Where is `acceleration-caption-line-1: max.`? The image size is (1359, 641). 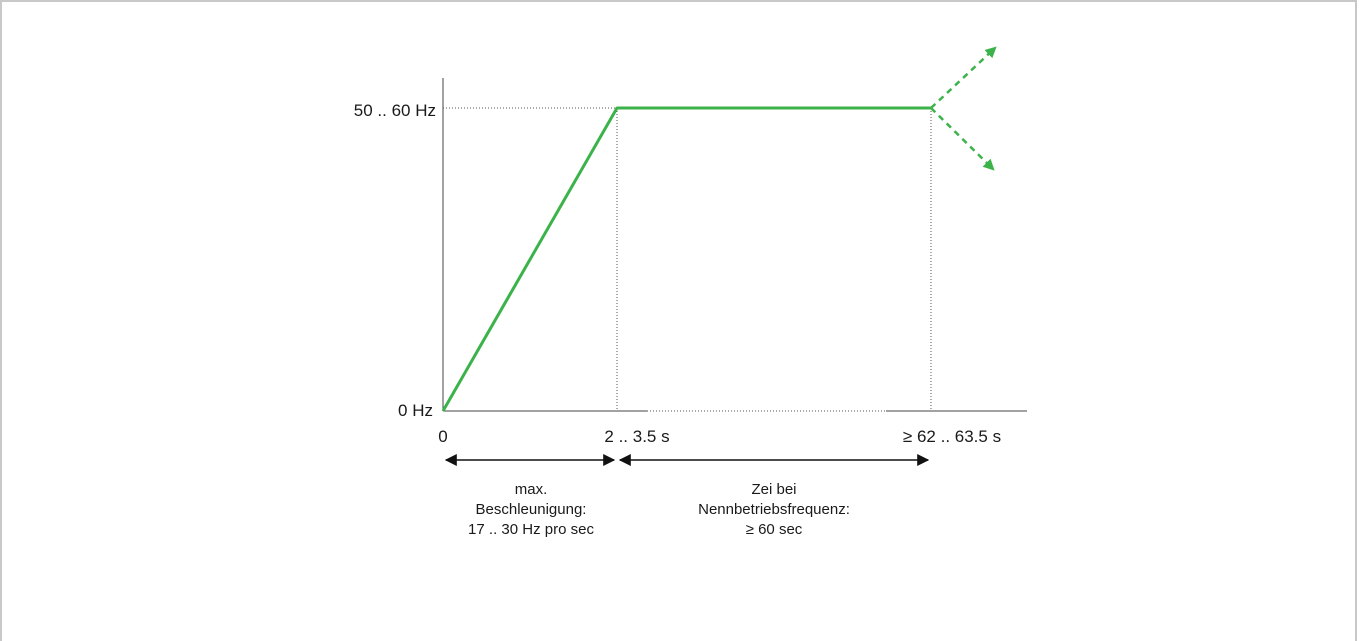
acceleration-caption-line-1: max. is located at coordinates (531, 489).